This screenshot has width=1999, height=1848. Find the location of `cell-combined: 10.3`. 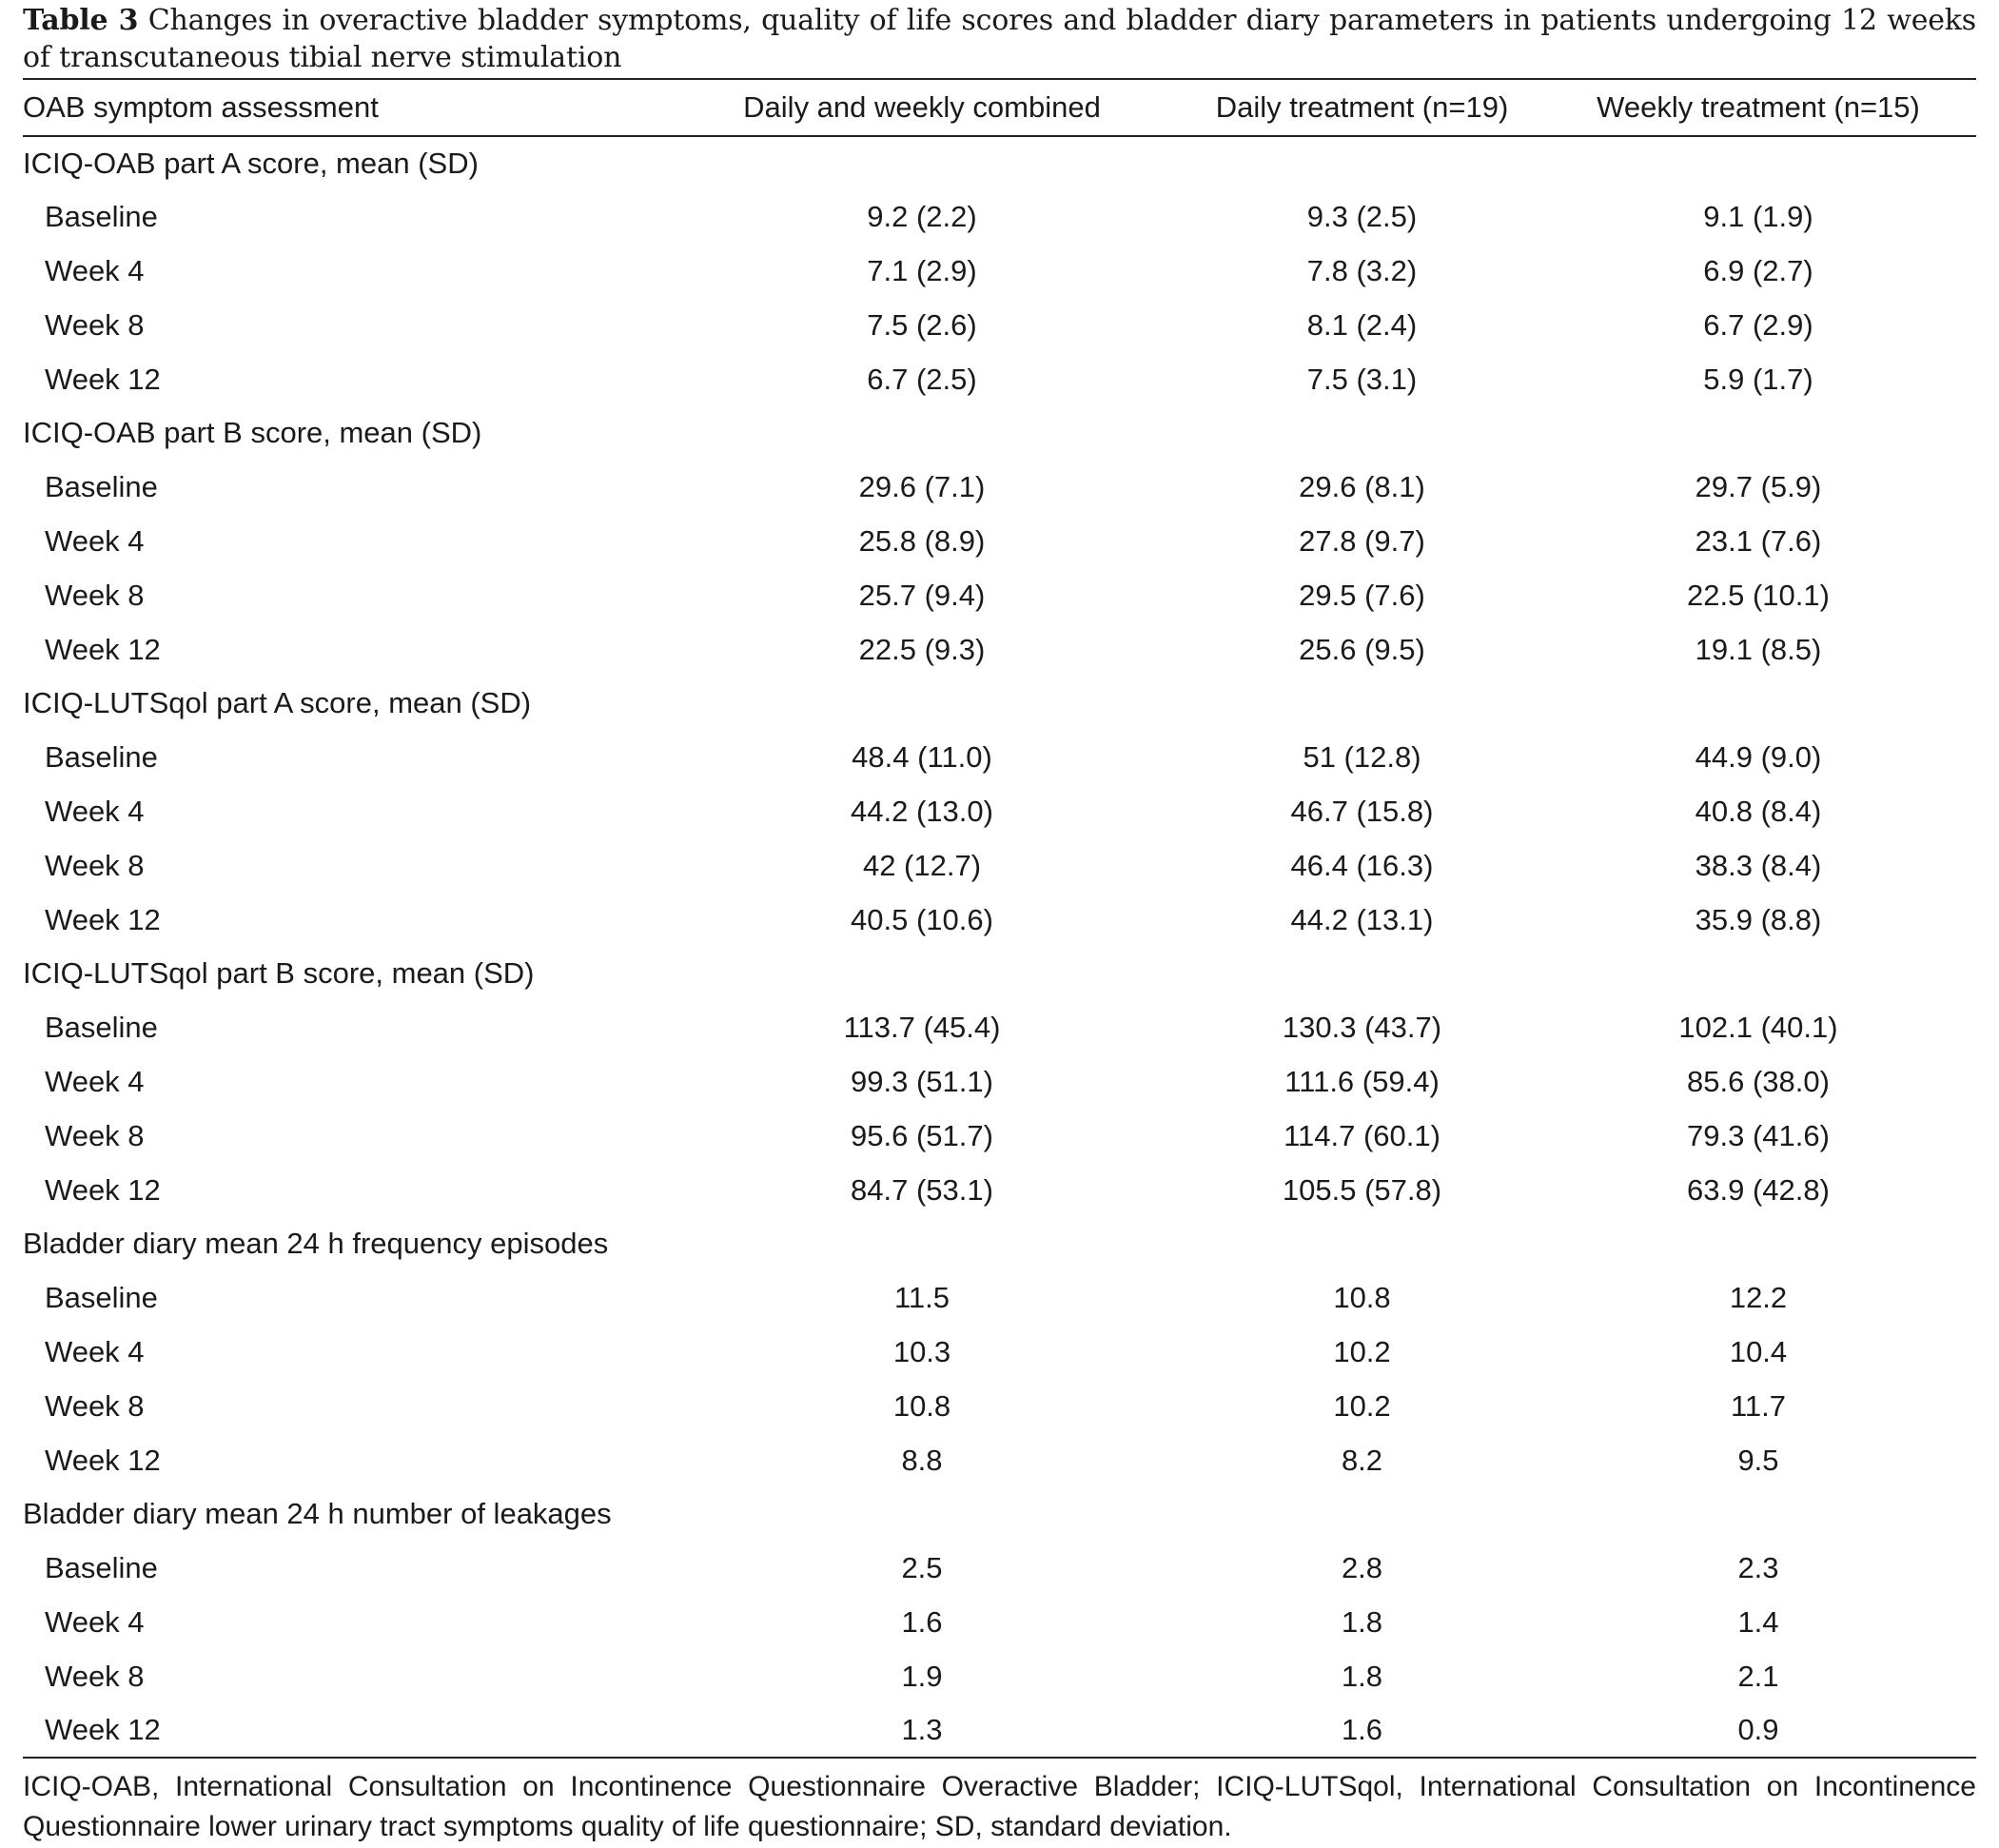

cell-combined: 10.3 is located at coordinates (921, 1351).